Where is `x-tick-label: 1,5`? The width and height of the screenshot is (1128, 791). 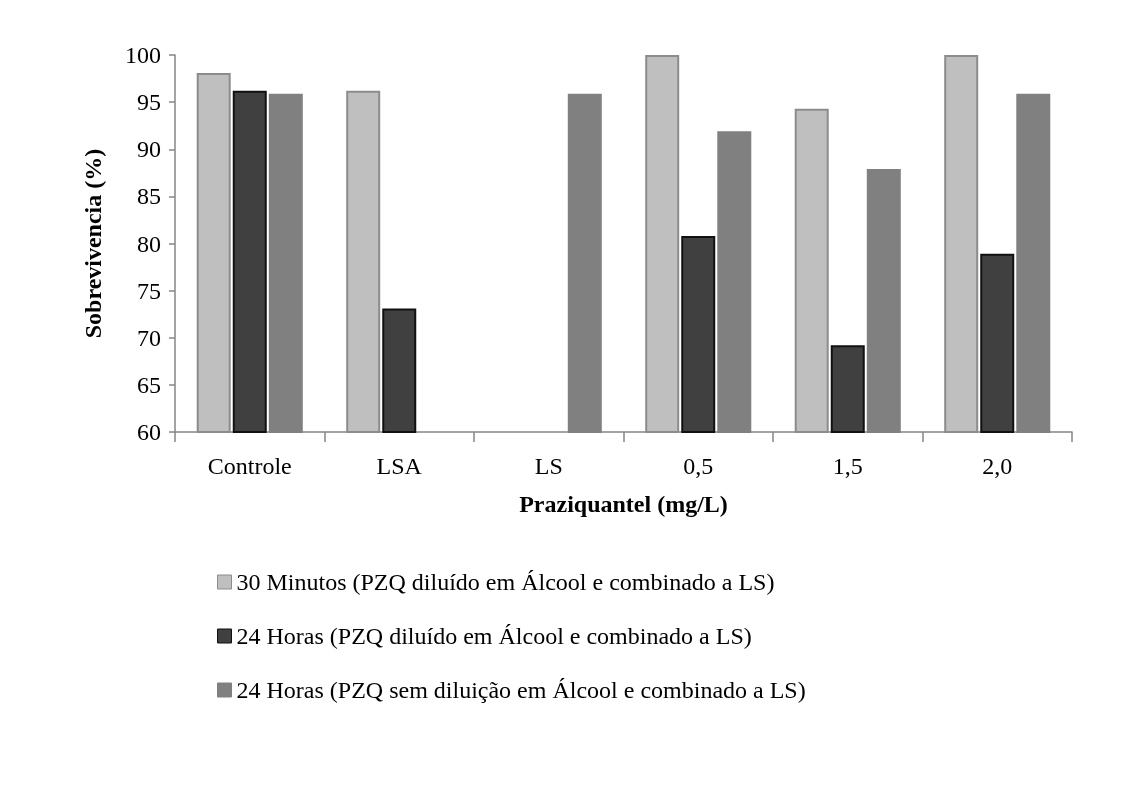
x-tick-label: 1,5 is located at coordinates (847, 466).